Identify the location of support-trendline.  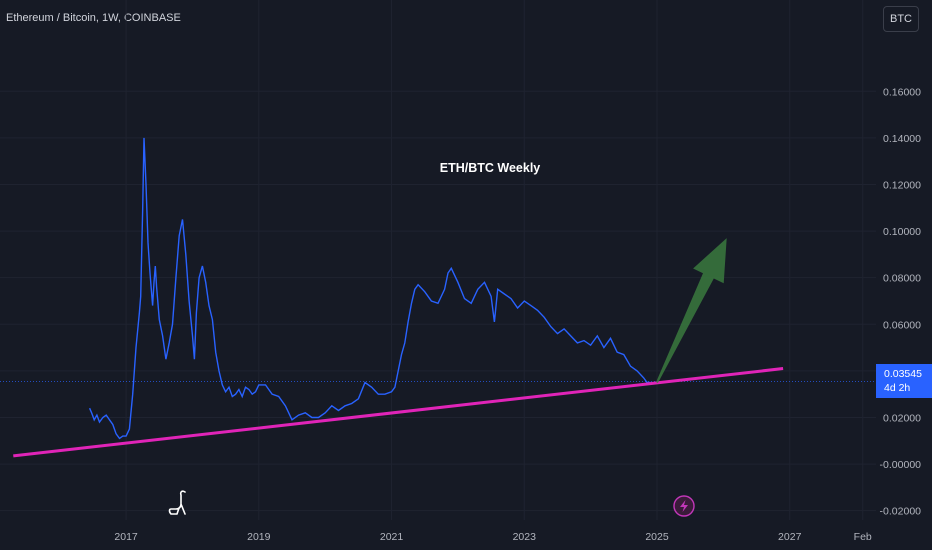
(398, 412).